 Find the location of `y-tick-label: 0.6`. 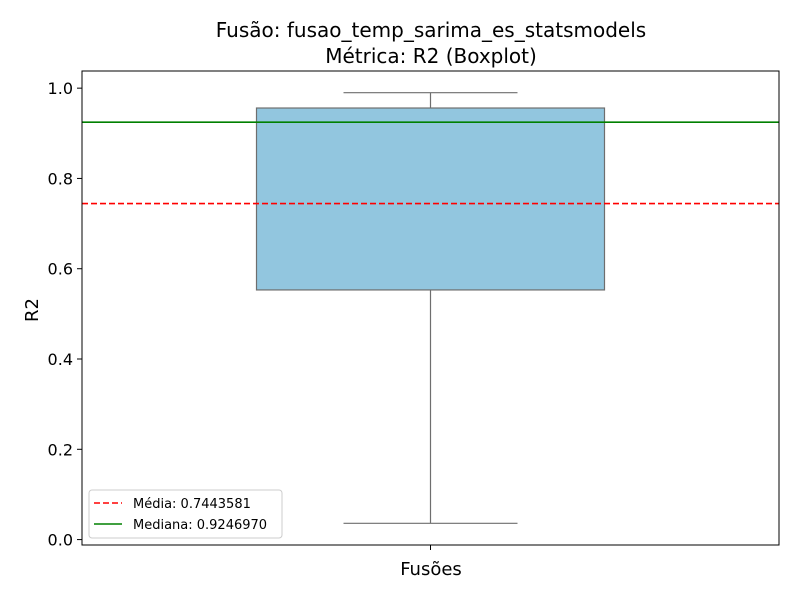

y-tick-label: 0.6 is located at coordinates (60, 269).